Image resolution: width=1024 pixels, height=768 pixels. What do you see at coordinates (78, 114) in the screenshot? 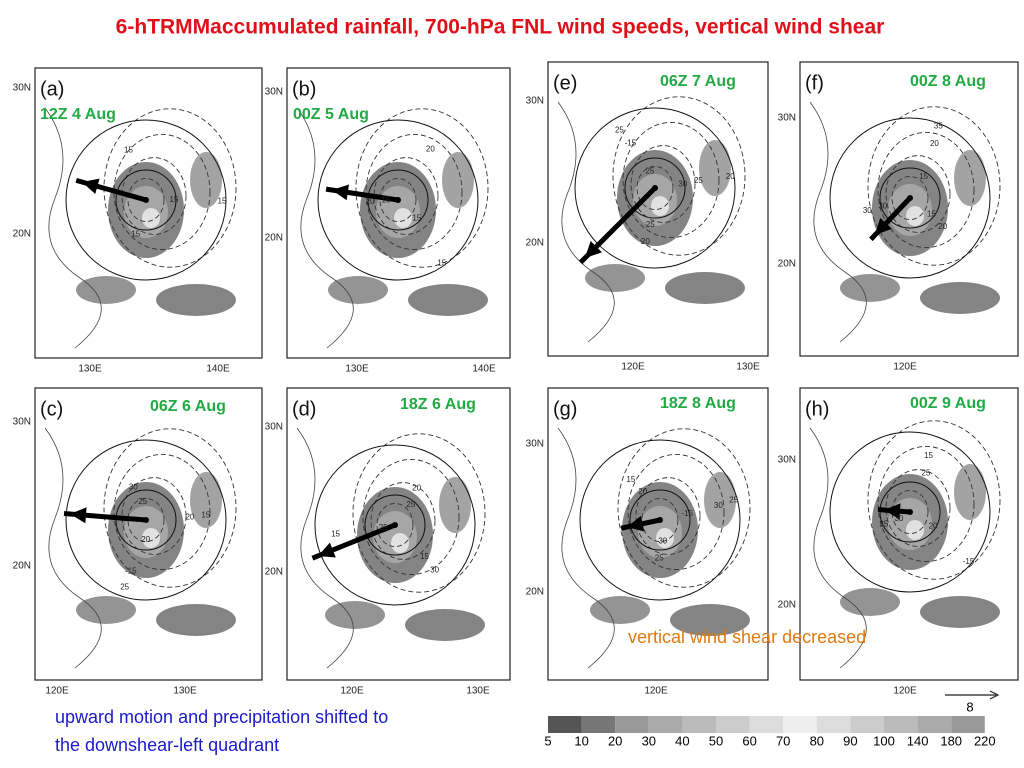
I see `time-label: 12Z 4 Aug` at bounding box center [78, 114].